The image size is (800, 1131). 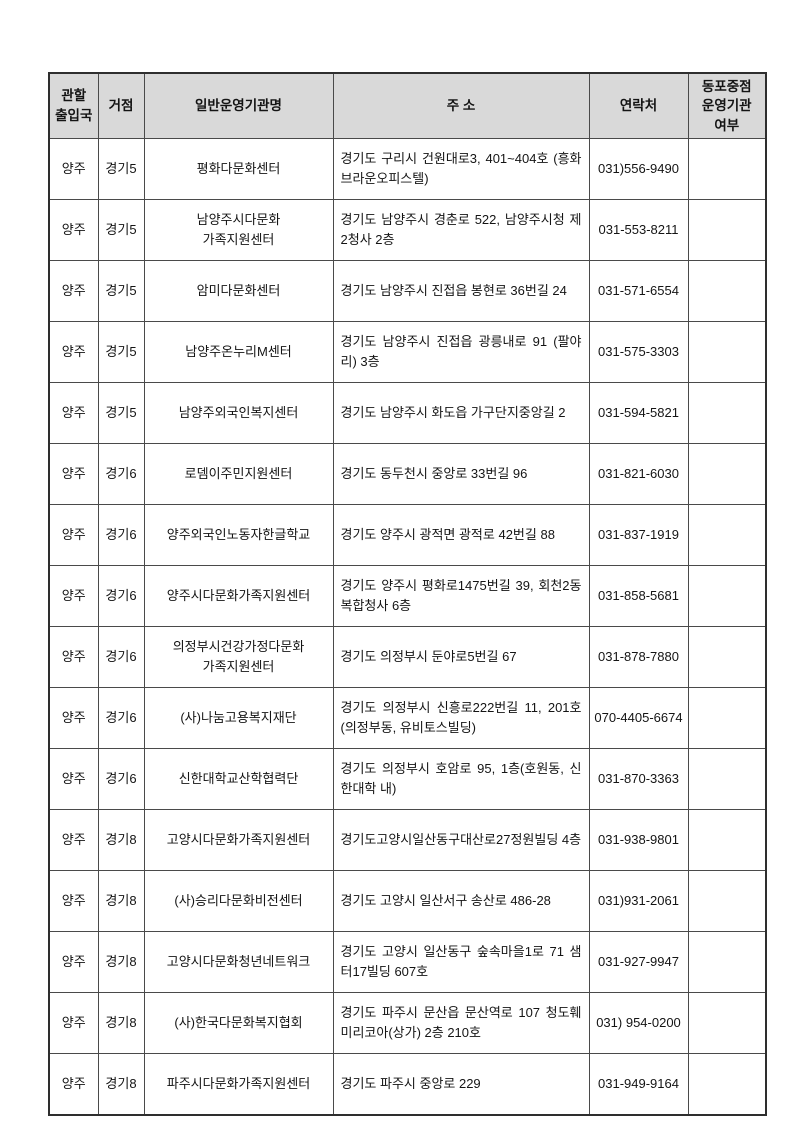 What do you see at coordinates (638, 718) in the screenshot?
I see `cell-contact: 070-4405-6674` at bounding box center [638, 718].